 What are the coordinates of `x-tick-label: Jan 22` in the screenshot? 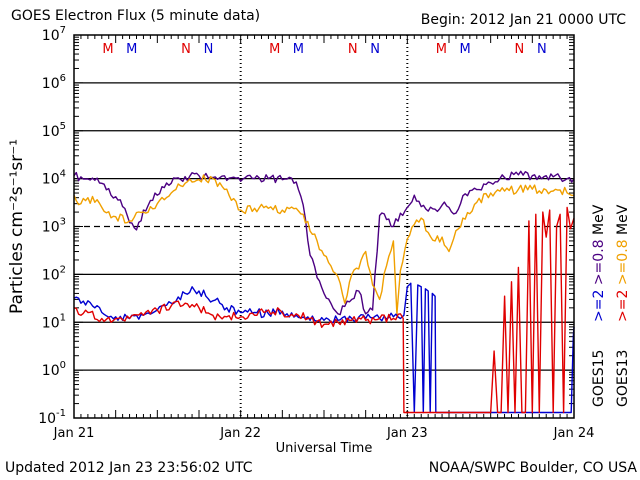 It's located at (240, 433).